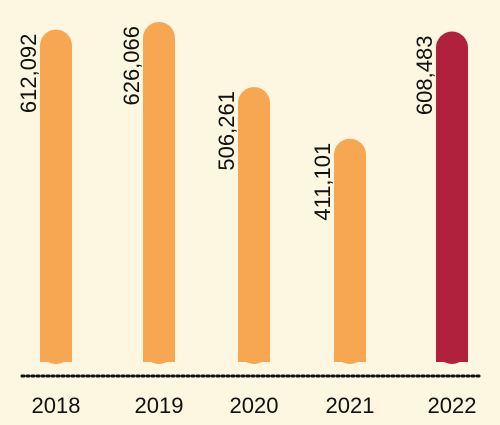 The width and height of the screenshot is (500, 425). What do you see at coordinates (452, 405) in the screenshot?
I see `x-tick-label-2022: 2022` at bounding box center [452, 405].